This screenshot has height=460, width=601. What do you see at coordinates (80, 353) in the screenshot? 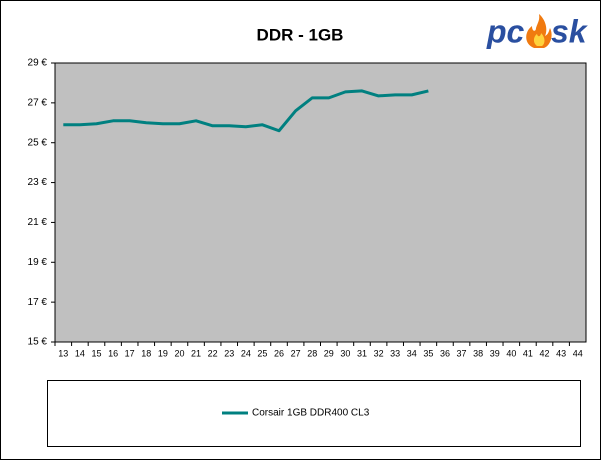
I see `x-tick-label: 14` at bounding box center [80, 353].